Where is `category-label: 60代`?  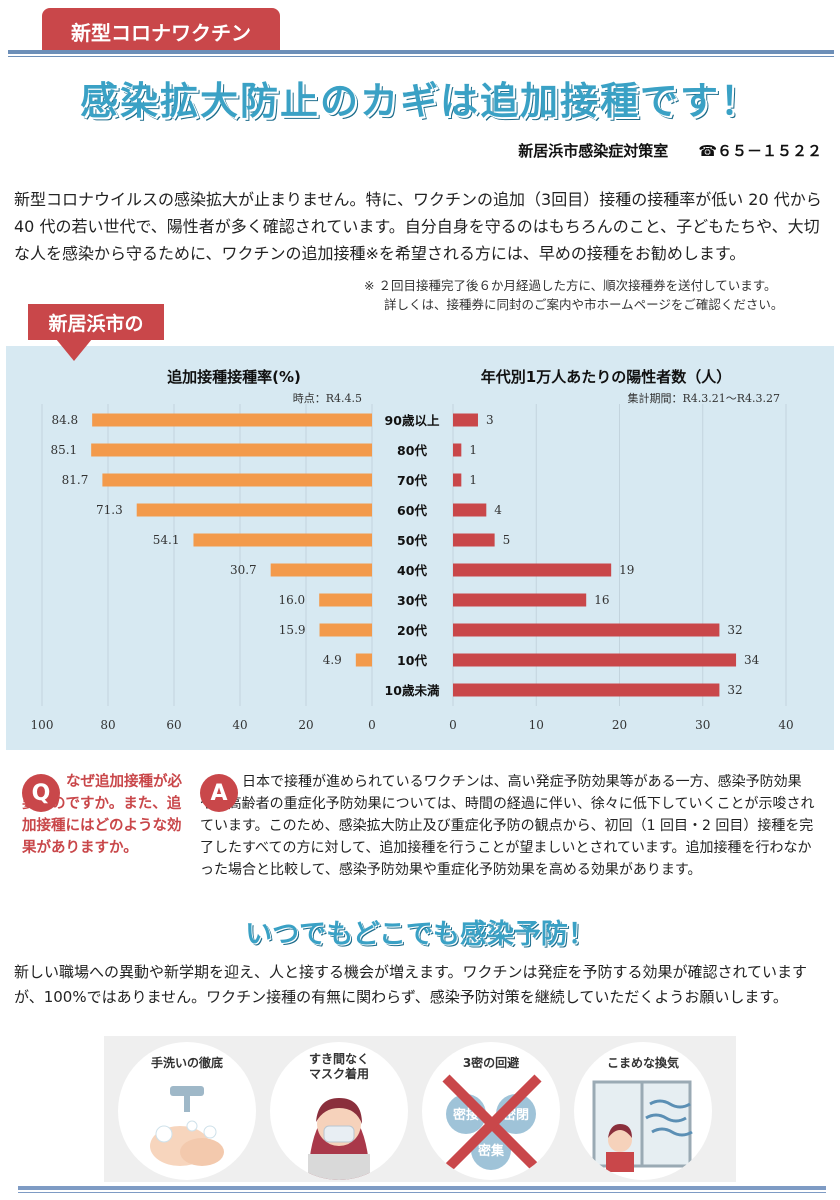
category-label: 60代 is located at coordinates (412, 510).